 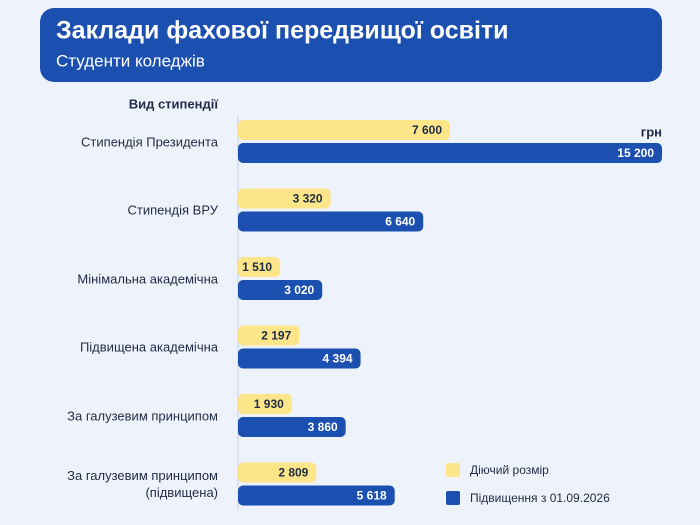 What do you see at coordinates (400, 222) in the screenshot?
I see `value-label: 6 640` at bounding box center [400, 222].